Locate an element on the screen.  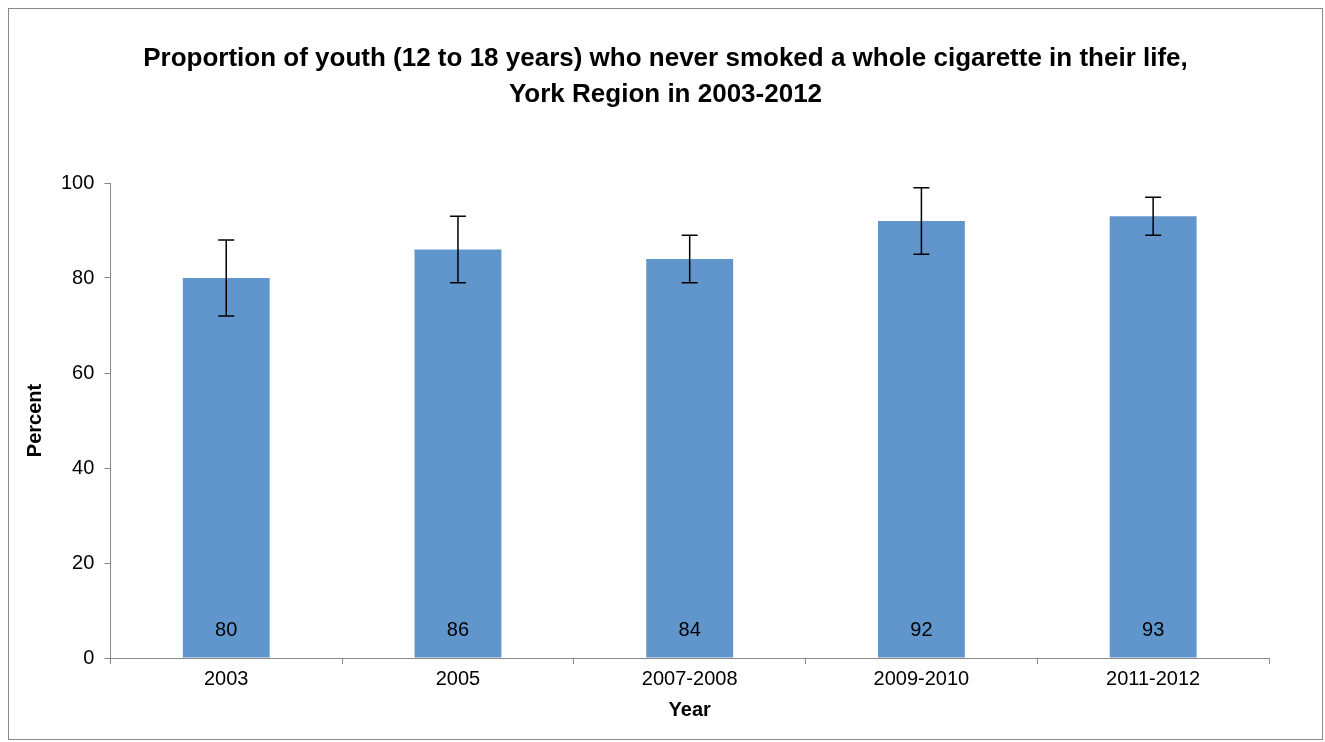
y-tick-label: 100 is located at coordinates (77, 181).